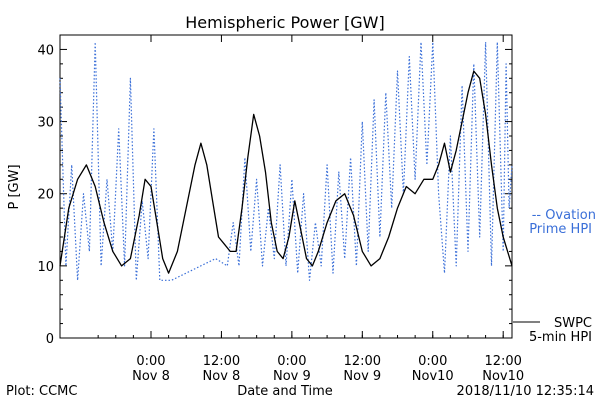  What do you see at coordinates (560, 229) in the screenshot?
I see `legend-ovation-line2: Prime HPI` at bounding box center [560, 229].